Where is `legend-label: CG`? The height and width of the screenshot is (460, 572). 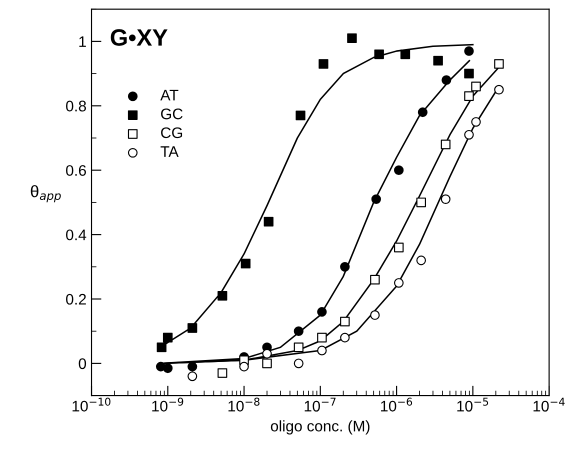
legend-label: CG is located at coordinates (171, 132).